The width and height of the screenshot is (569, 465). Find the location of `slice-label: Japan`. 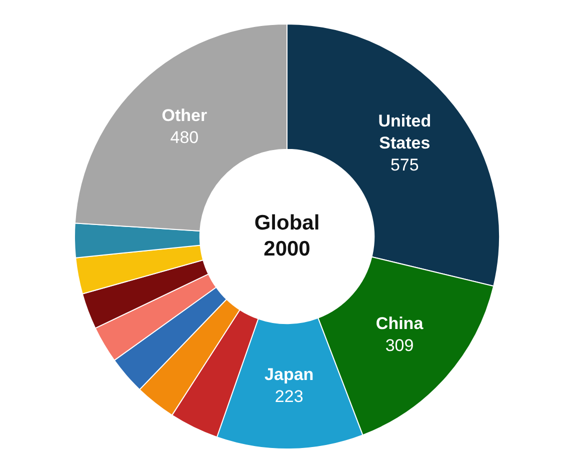

slice-label: Japan is located at coordinates (289, 374).